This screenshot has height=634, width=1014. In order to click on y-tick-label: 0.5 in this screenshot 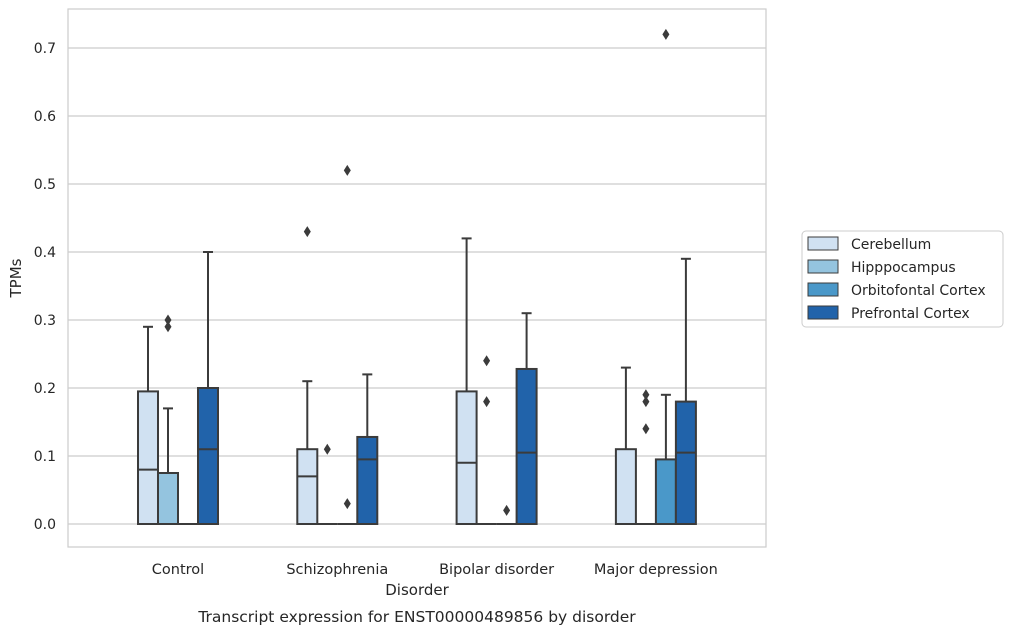, I will do `click(45, 185)`.